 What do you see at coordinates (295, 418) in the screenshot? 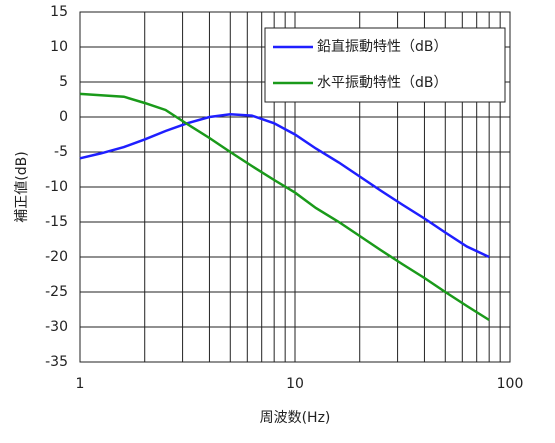
I see `x-axis-label: 周波数(Hz)` at bounding box center [295, 418].